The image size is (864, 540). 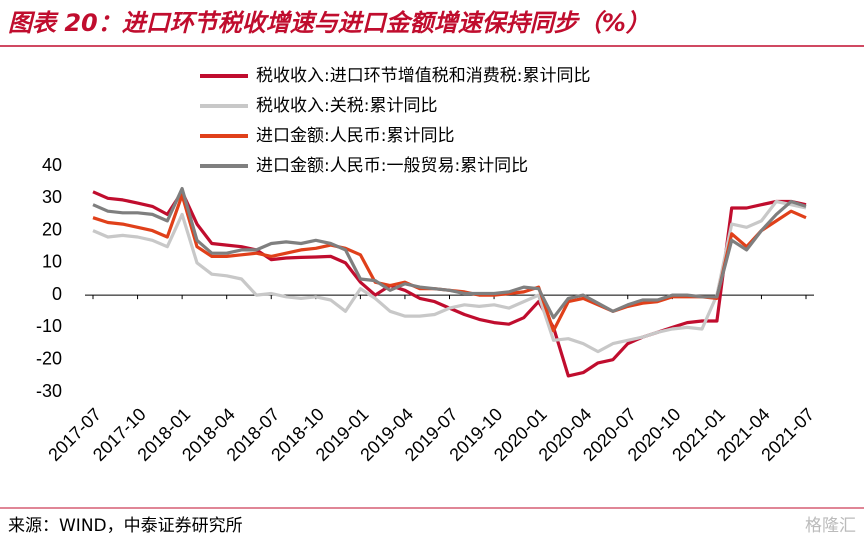 What do you see at coordinates (125, 526) in the screenshot?
I see `source: 来源：WIND，中泰证券研究所` at bounding box center [125, 526].